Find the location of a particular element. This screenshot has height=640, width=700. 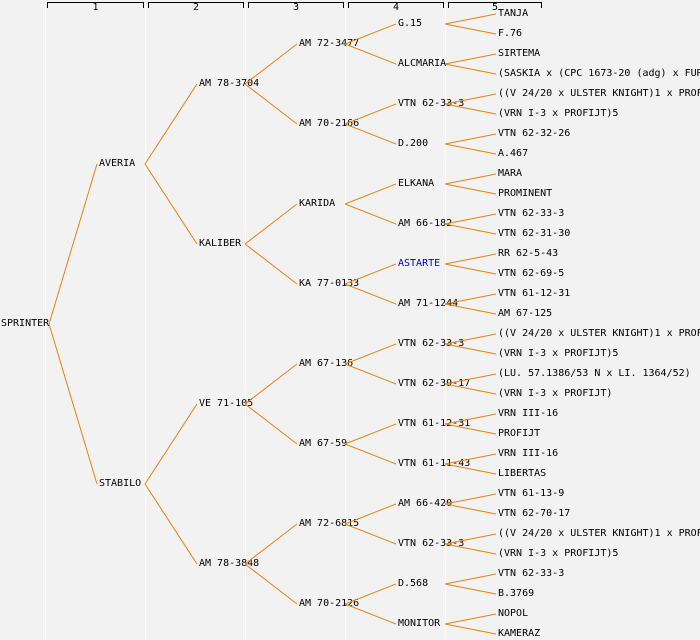

tree-leaf-label: RR 62-5-43 is located at coordinates (528, 253).